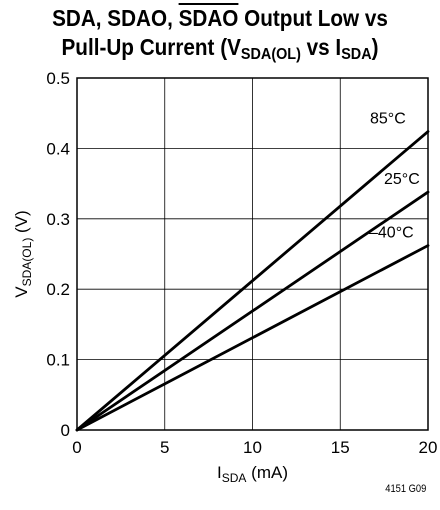  I want to click on series-labels: 85°C 25°C –40°C, so click(394, 176).